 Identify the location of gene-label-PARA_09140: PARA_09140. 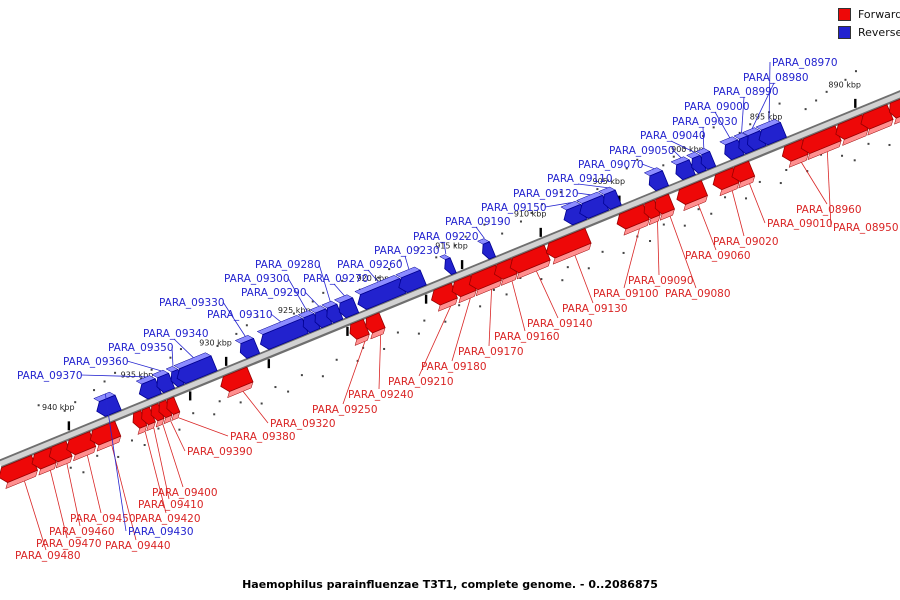
(560, 324).